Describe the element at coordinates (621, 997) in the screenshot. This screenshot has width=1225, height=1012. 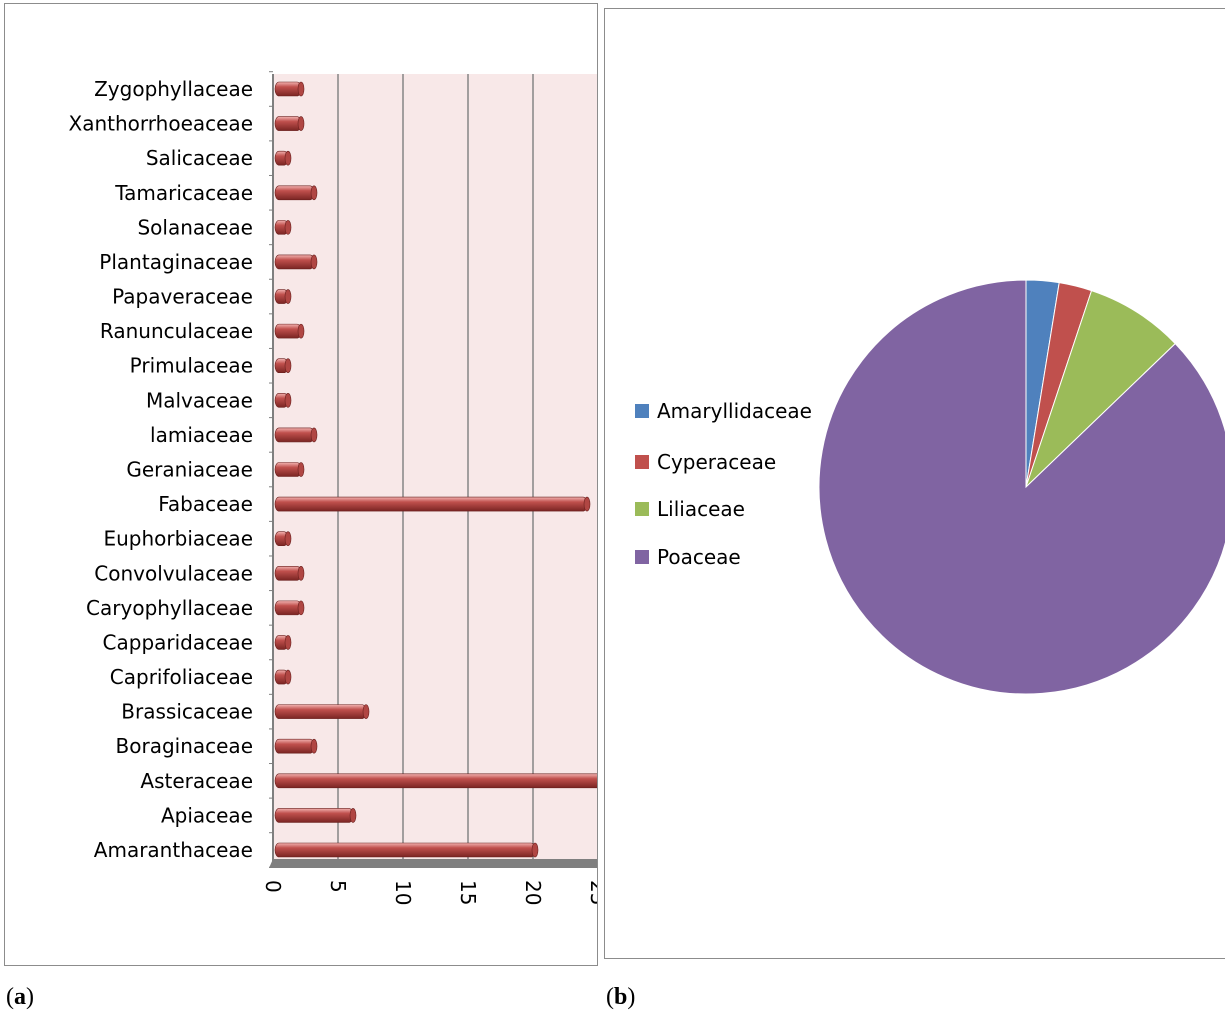
I see `panel-b-caption: (b)` at that location.